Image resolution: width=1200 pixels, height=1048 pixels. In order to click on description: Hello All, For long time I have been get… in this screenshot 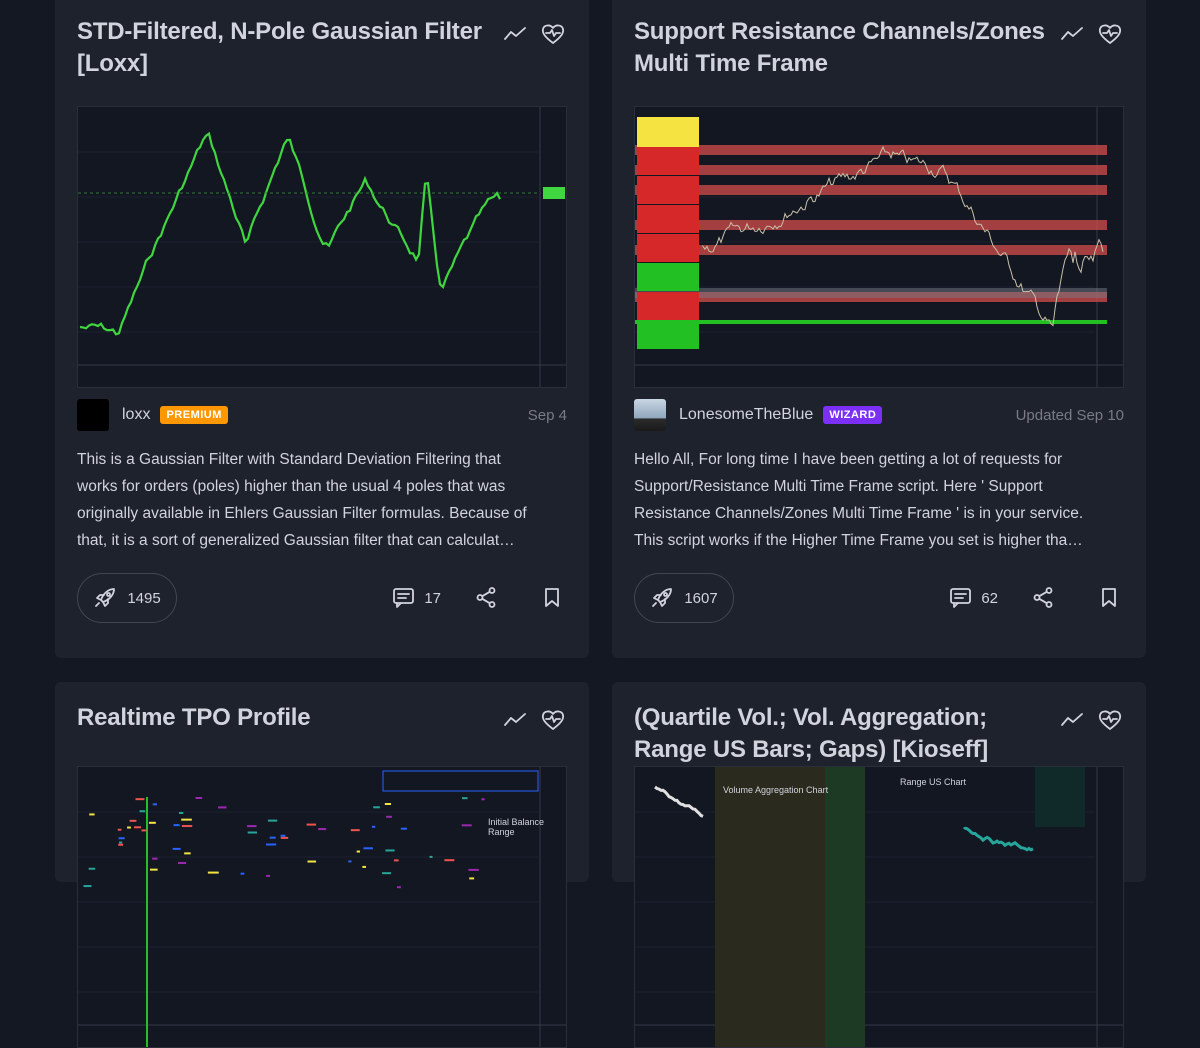, I will do `click(884, 500)`.